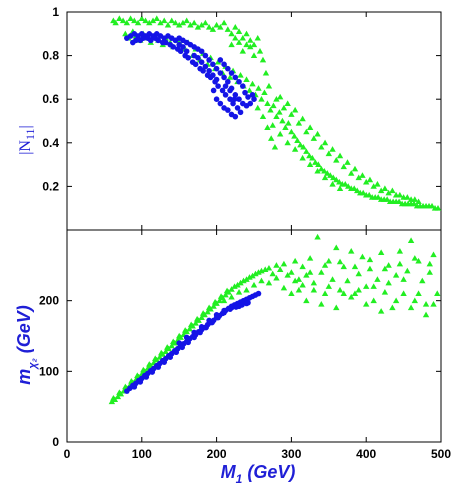 This screenshot has height=494, width=463. What do you see at coordinates (441, 454) in the screenshot?
I see `x-tick-label: 500` at bounding box center [441, 454].